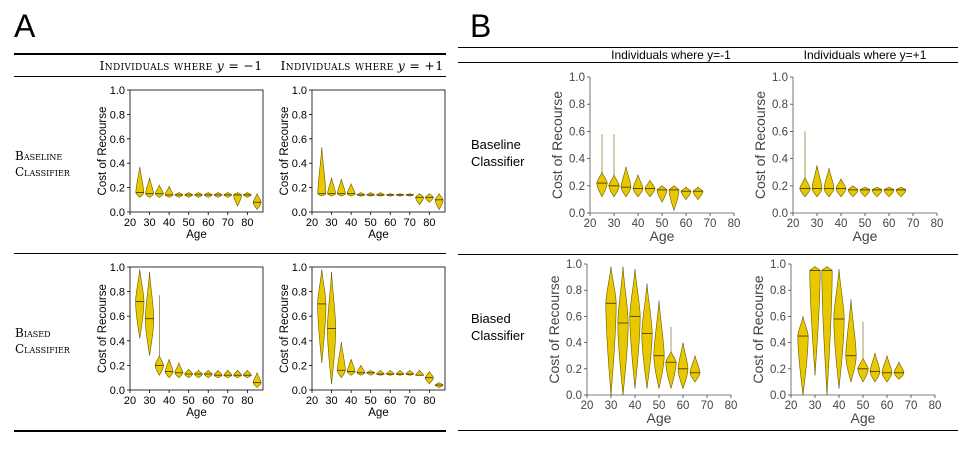 Image resolution: width=967 pixels, height=457 pixels. What do you see at coordinates (378, 235) in the screenshot?
I see `x-axis-label: Age` at bounding box center [378, 235].